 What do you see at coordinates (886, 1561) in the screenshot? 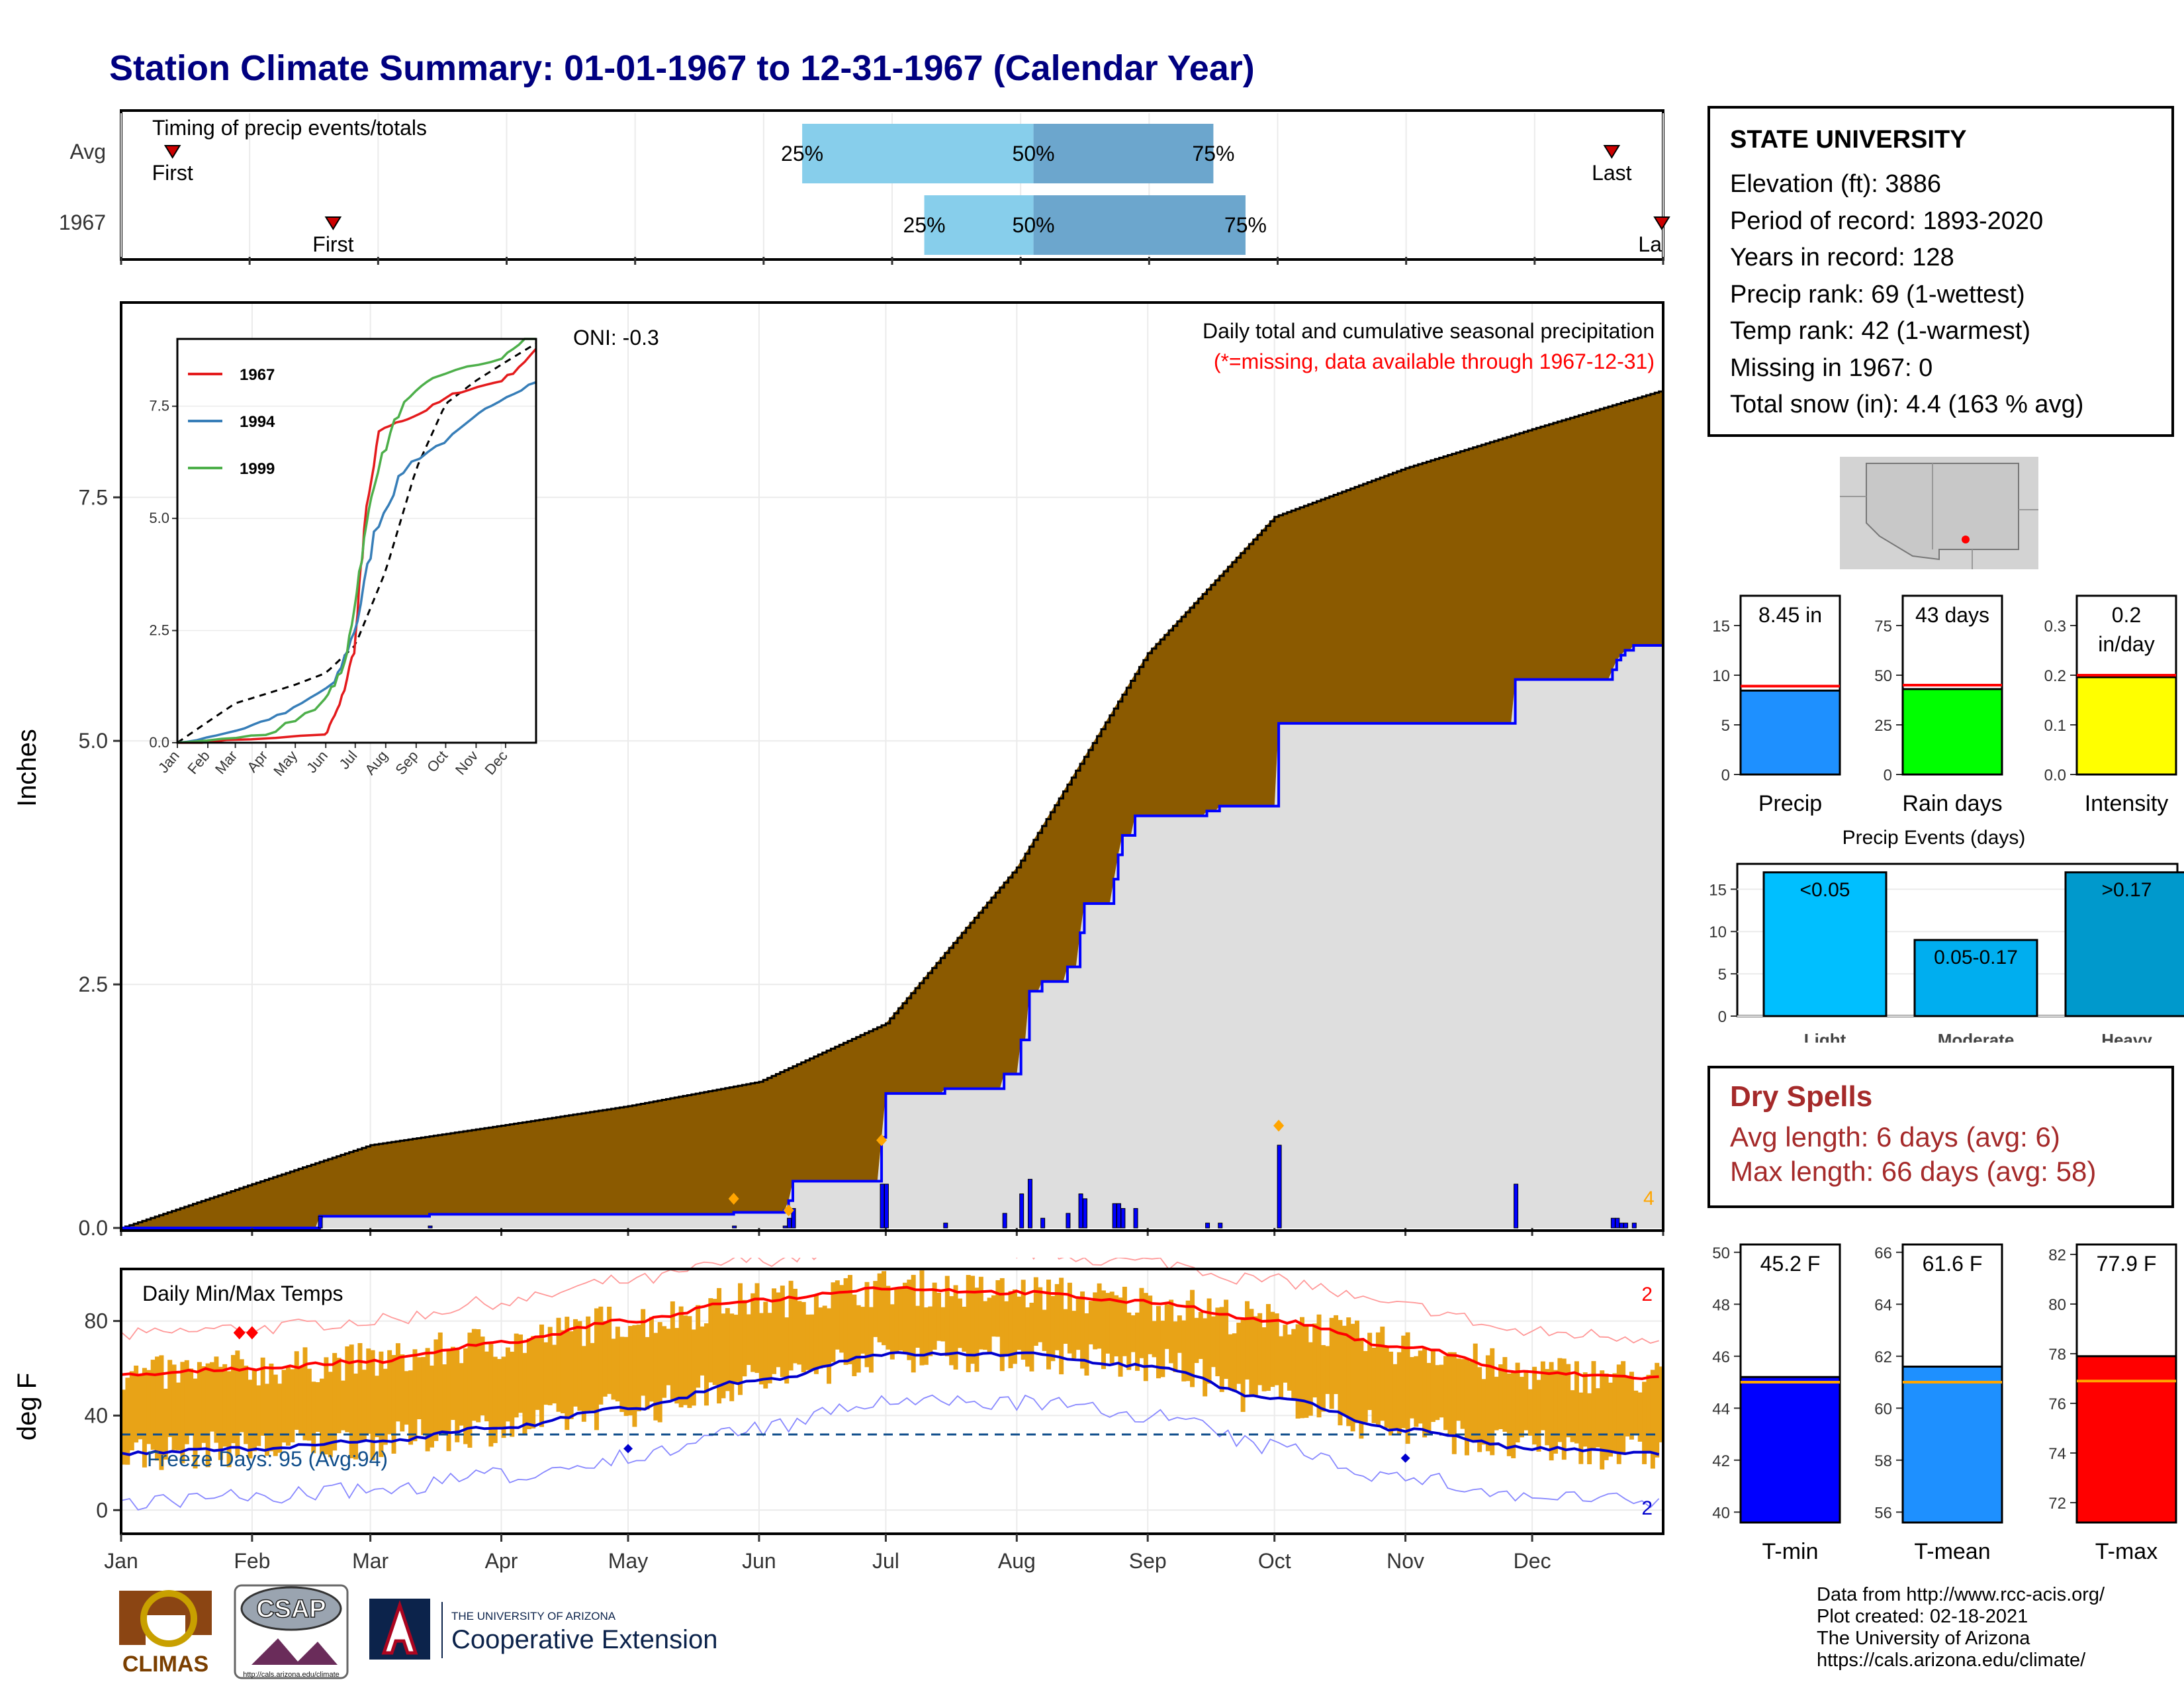
I see `month-label: Jul` at bounding box center [886, 1561].